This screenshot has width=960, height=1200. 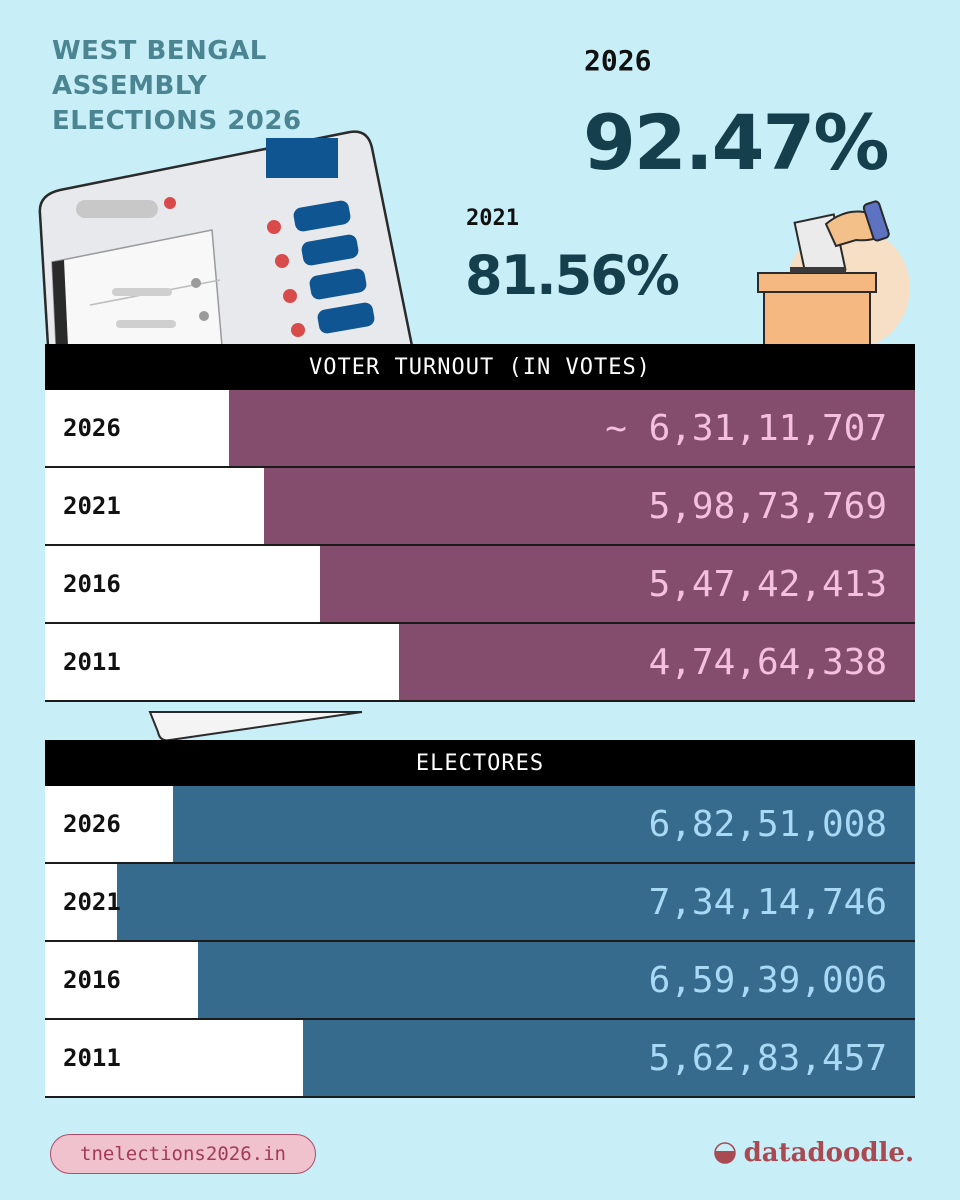 I want to click on bar-row-2021: 2021 5,98,73,769, so click(x=480, y=507).